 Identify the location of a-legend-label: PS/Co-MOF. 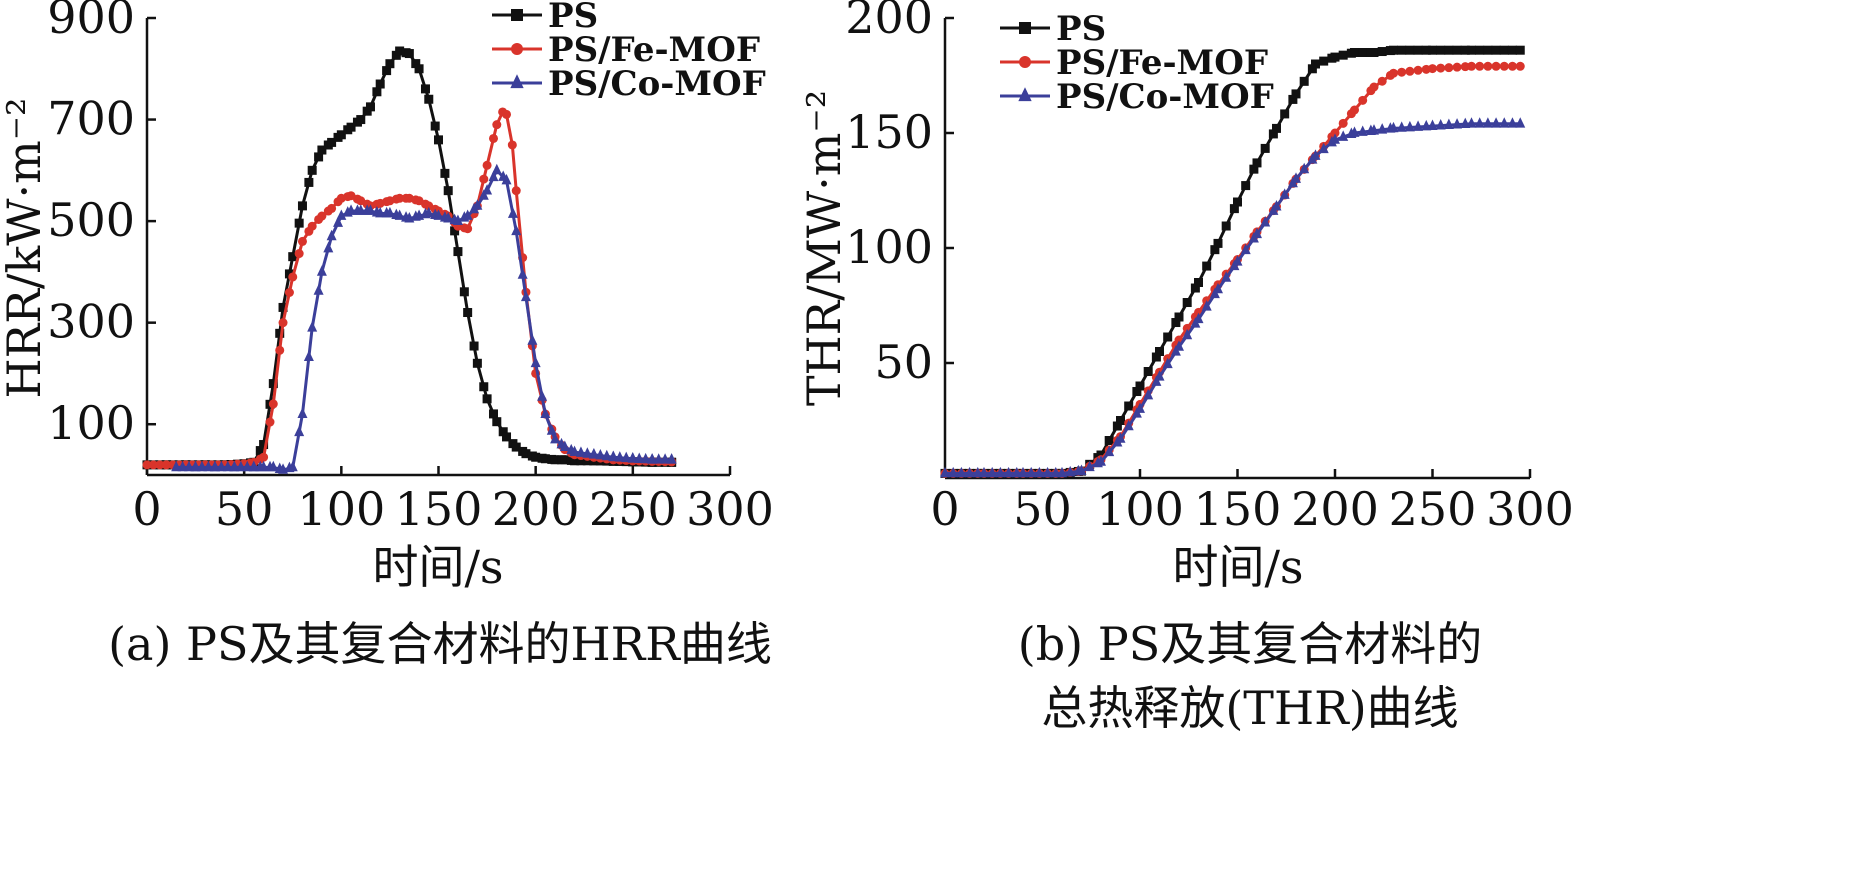
(657, 84).